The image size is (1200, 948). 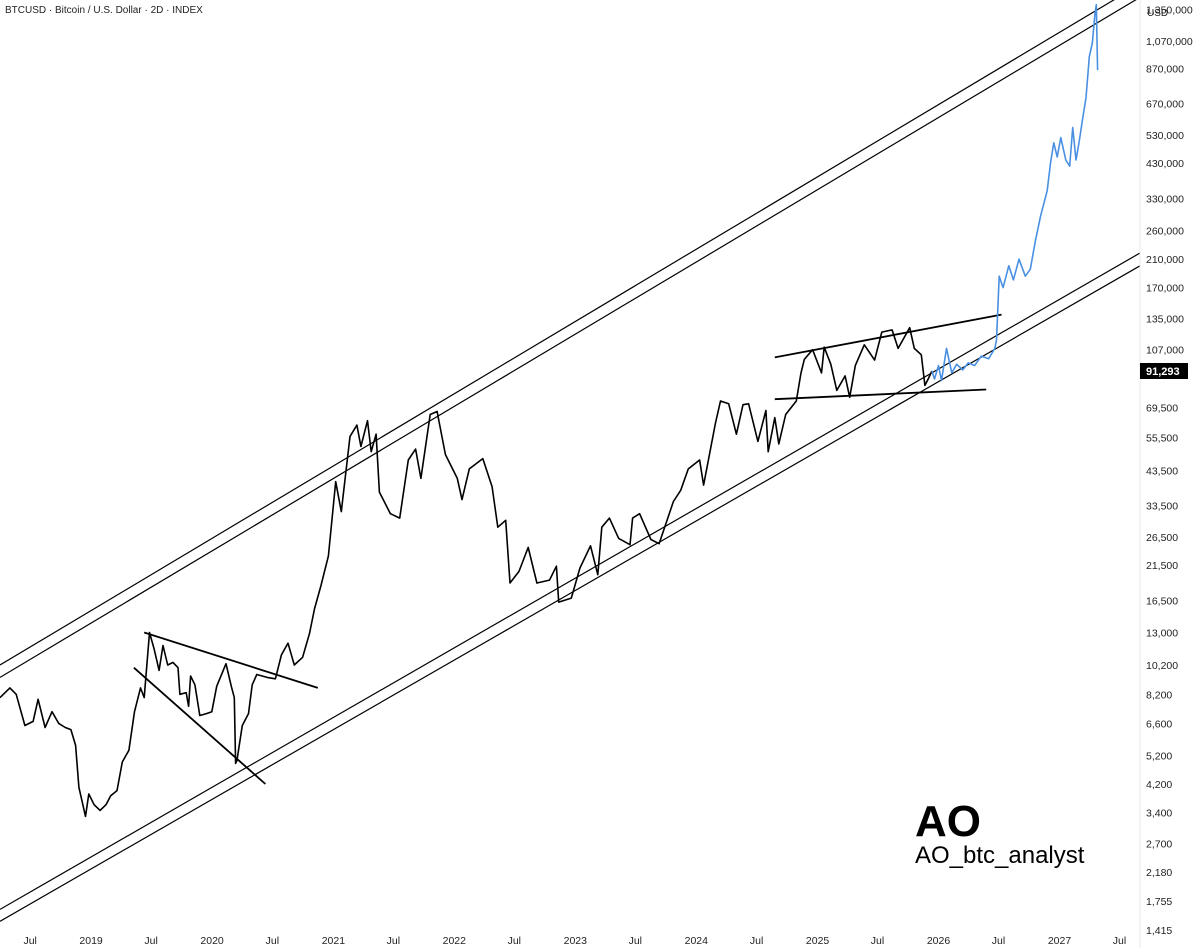 I want to click on xtick-label: 2027, so click(x=1060, y=941).